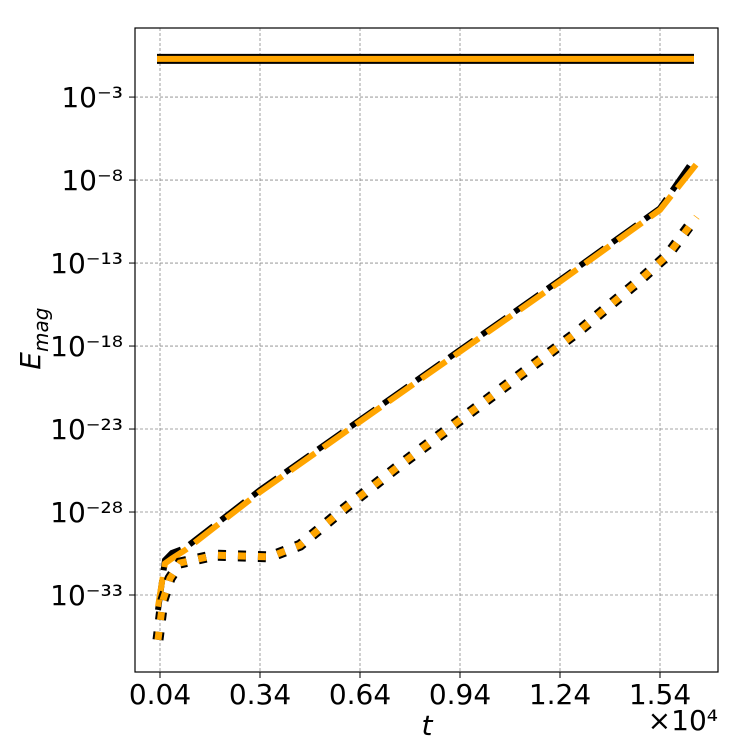 The image size is (747, 747). I want to click on y-axis-label-main: E, so click(30, 361).